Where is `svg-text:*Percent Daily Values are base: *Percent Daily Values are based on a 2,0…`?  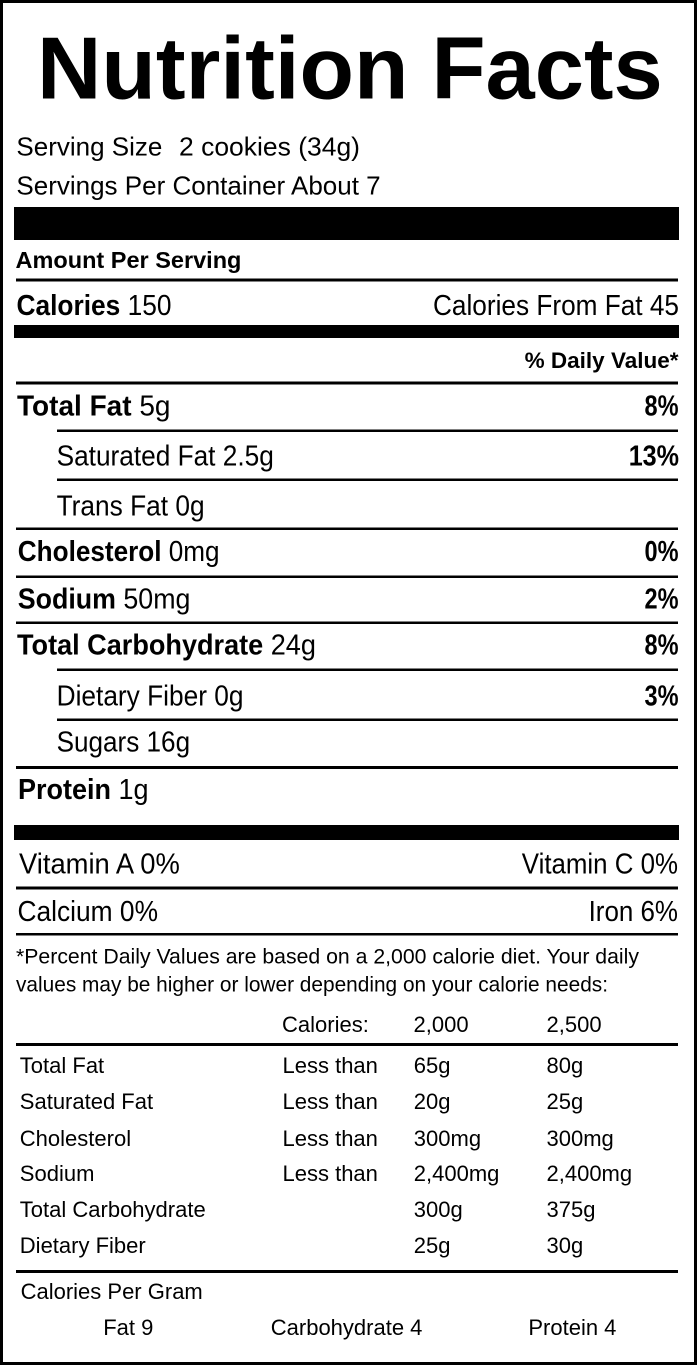 svg-text:*Percent Daily Values are base: *Percent Daily Values are based on a 2,0… is located at coordinates (327, 957).